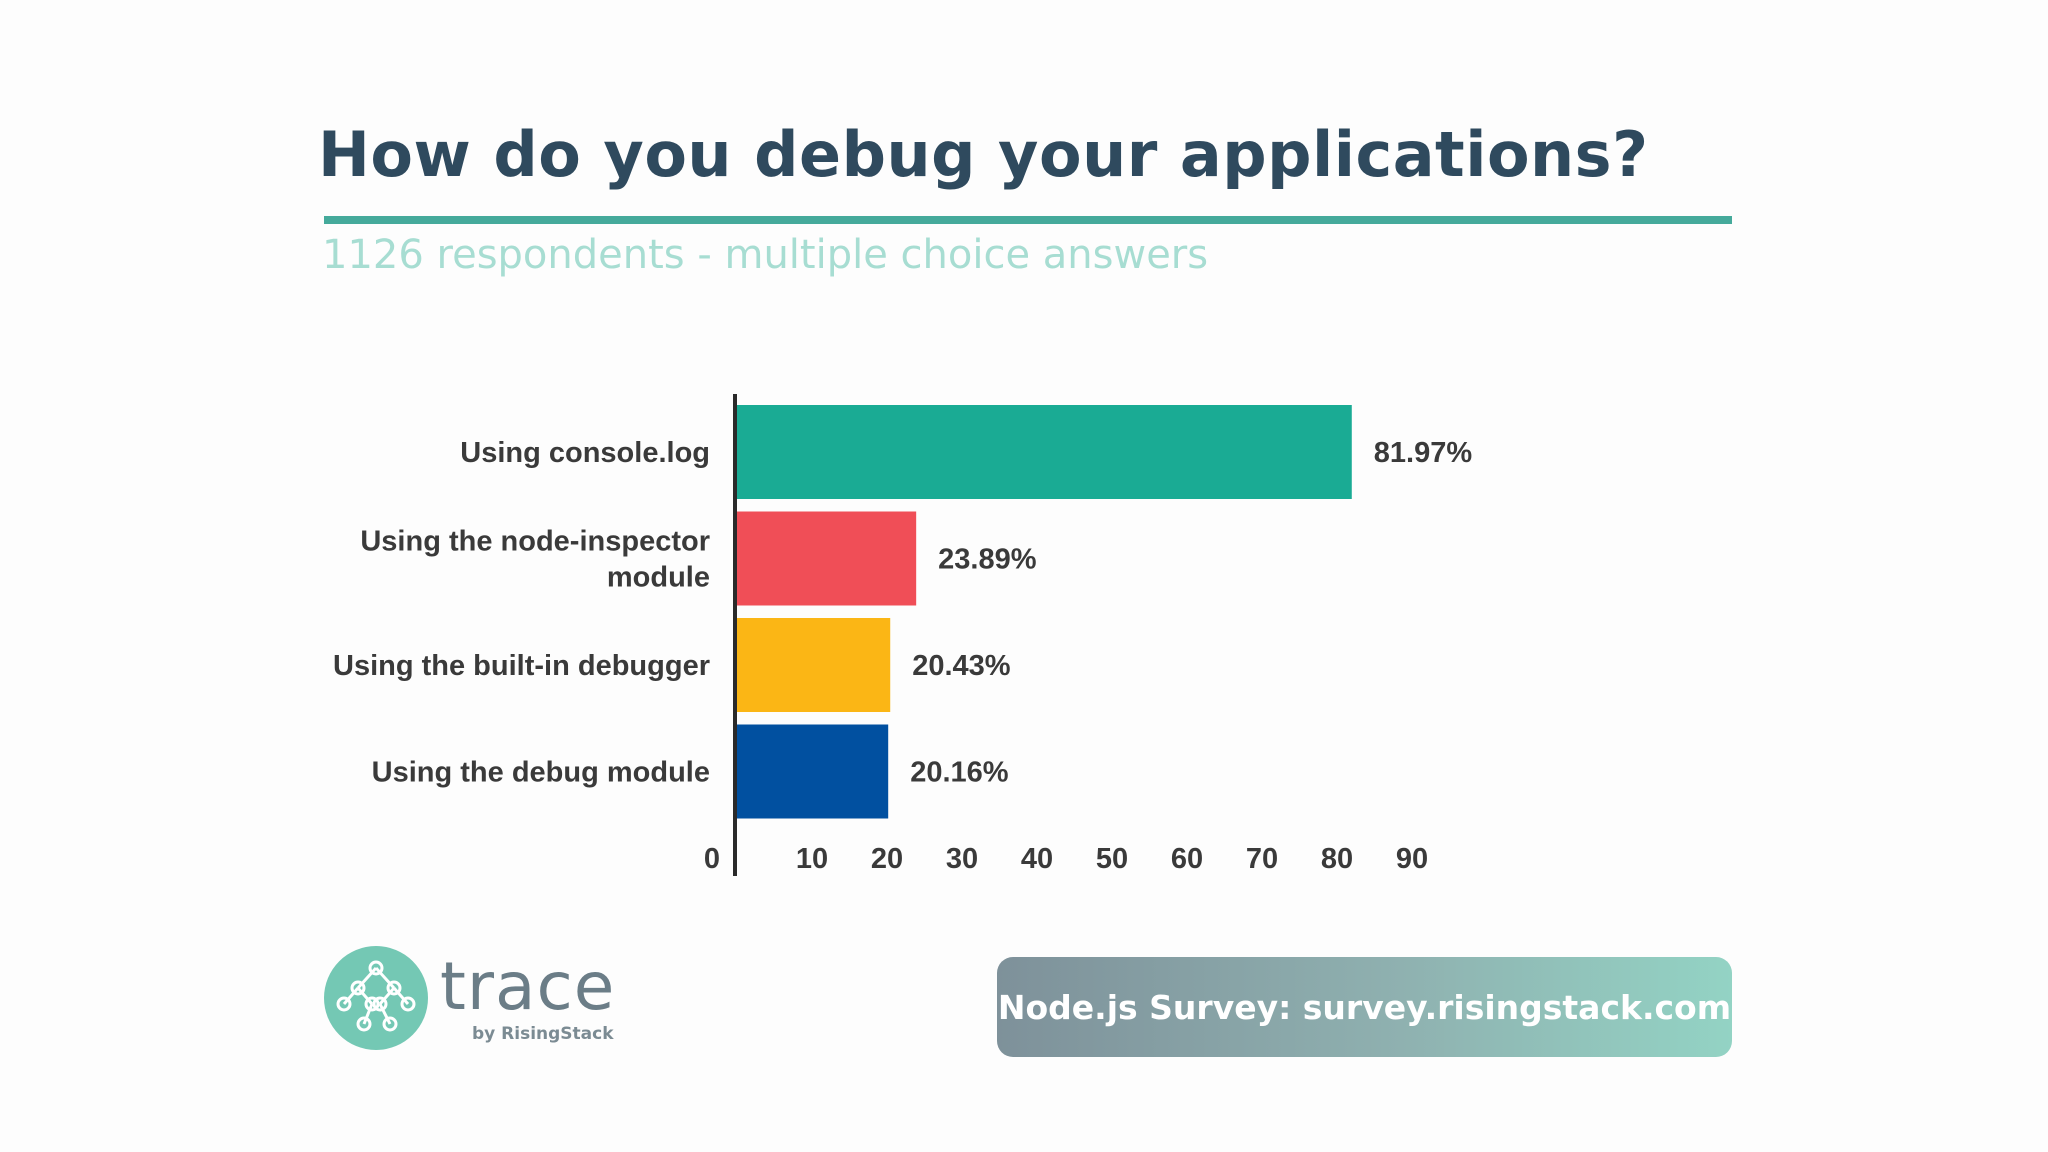 This screenshot has height=1152, width=2048. Describe the element at coordinates (528, 986) in the screenshot. I see `logo-wordmark: trace` at that location.